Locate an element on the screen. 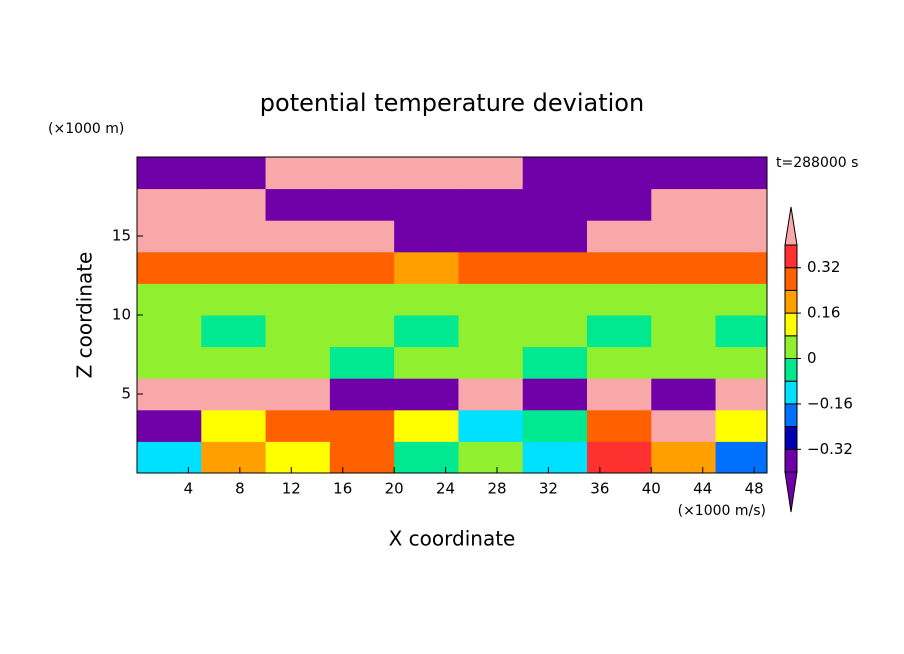 The image size is (904, 654). chart-title: potential temperature deviation is located at coordinates (452, 103).